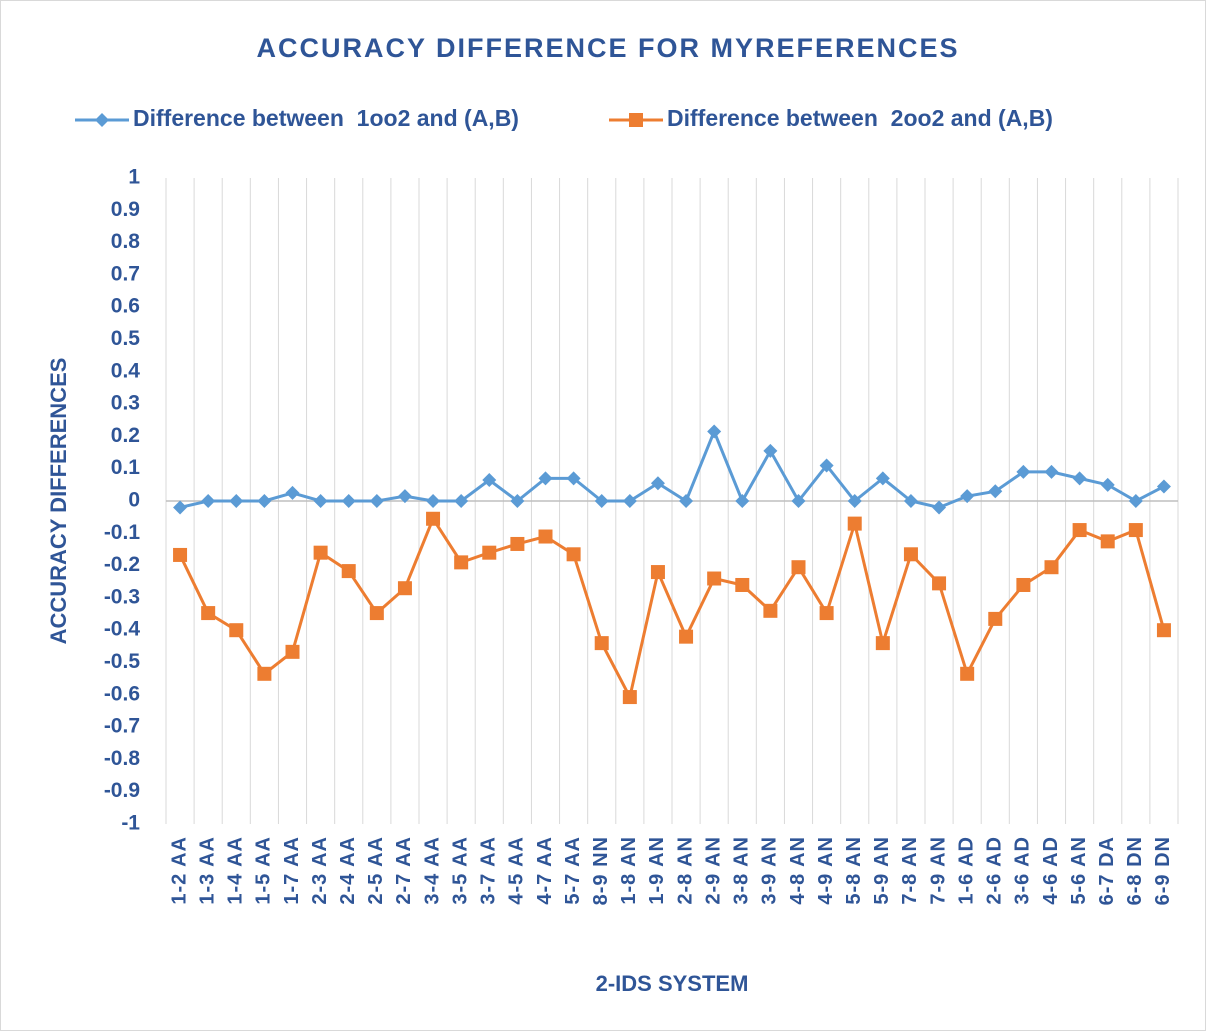 The width and height of the screenshot is (1207, 1032). What do you see at coordinates (685, 870) in the screenshot?
I see `x-tick-label: 2-8 AN` at bounding box center [685, 870].